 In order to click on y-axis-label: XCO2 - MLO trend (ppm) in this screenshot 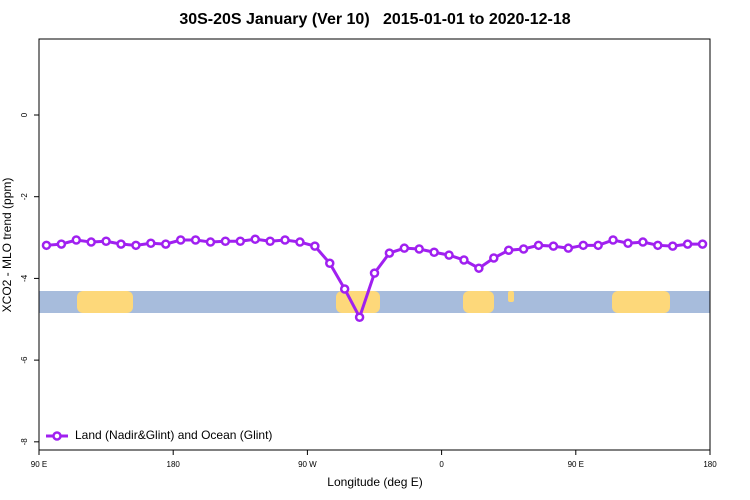, I will do `click(7, 245)`.